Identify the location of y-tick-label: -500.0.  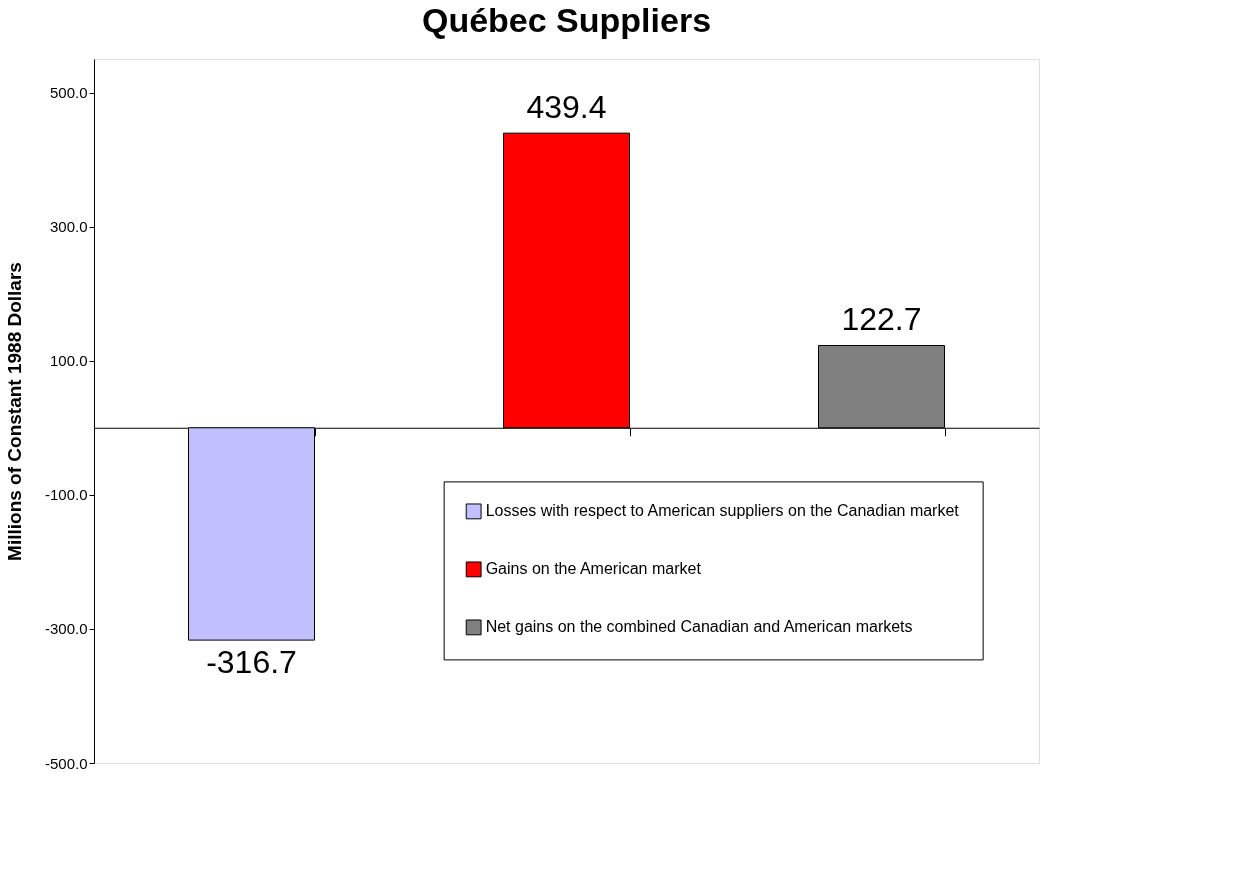
(66, 763).